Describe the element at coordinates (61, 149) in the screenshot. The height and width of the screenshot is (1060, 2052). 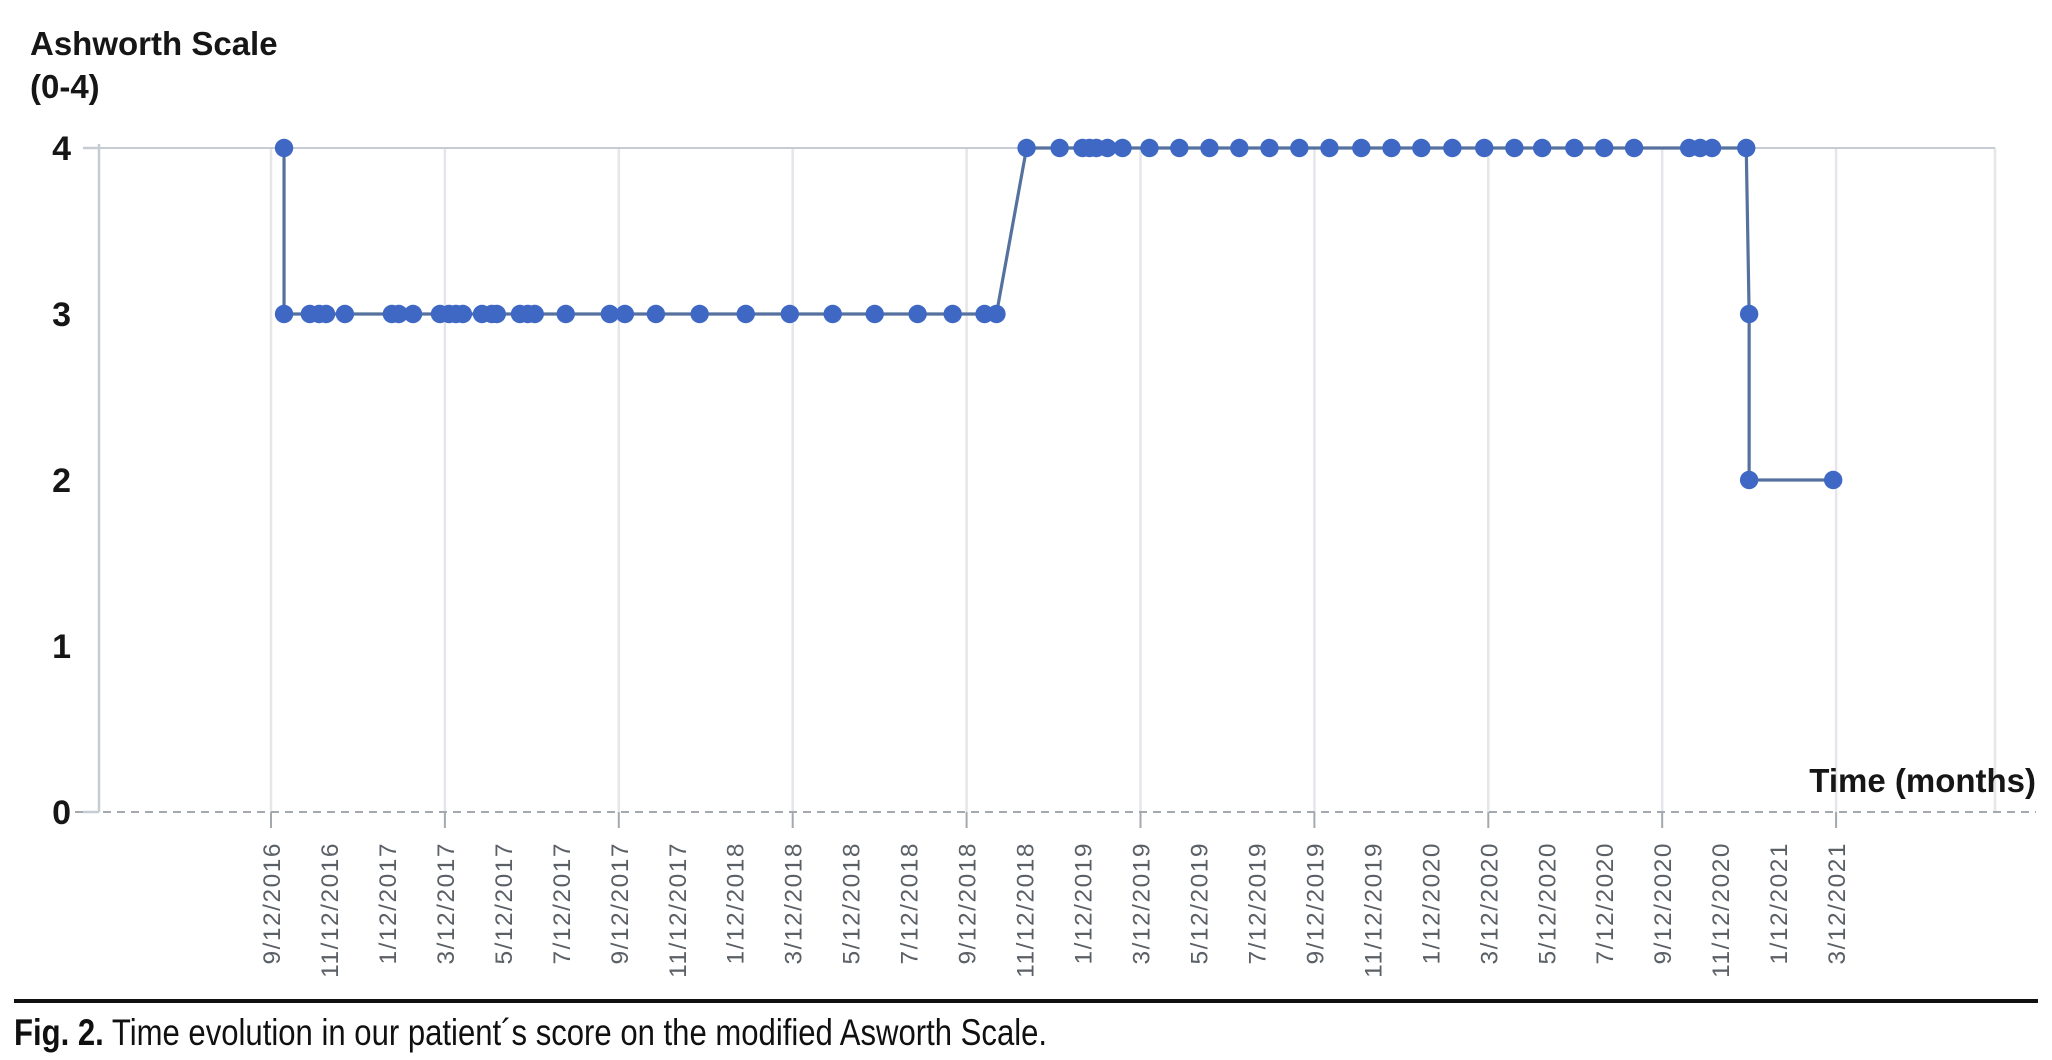
I see `y-tick-label: 4` at that location.